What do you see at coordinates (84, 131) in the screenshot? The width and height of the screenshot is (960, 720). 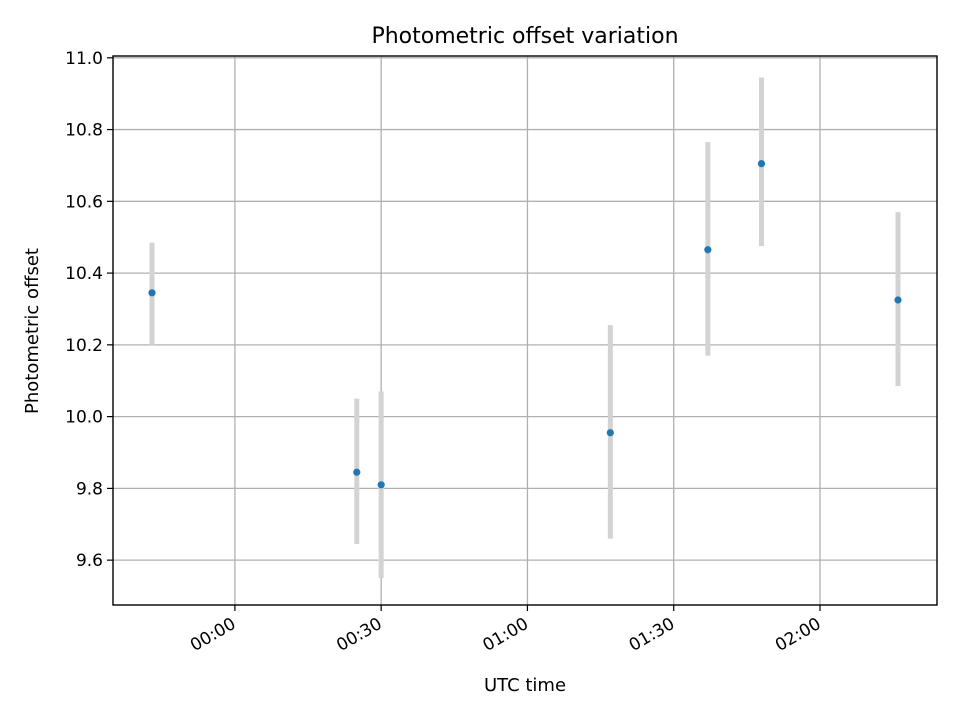 I see `y-tick-label: 10.8` at bounding box center [84, 131].